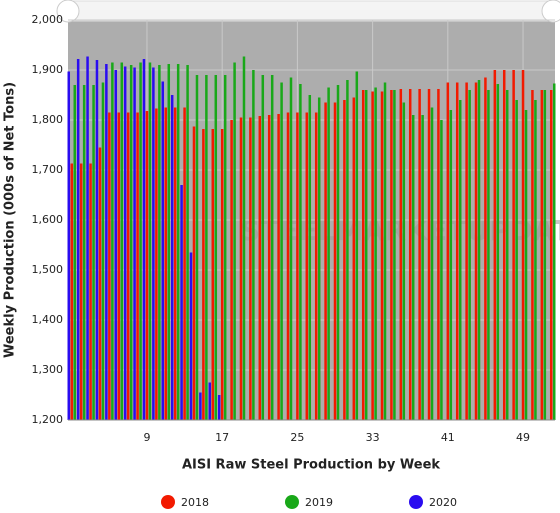 The width and height of the screenshot is (560, 513). What do you see at coordinates (311, 465) in the screenshot?
I see `x-axis-title: AISI Raw Steel Production by Week` at bounding box center [311, 465].